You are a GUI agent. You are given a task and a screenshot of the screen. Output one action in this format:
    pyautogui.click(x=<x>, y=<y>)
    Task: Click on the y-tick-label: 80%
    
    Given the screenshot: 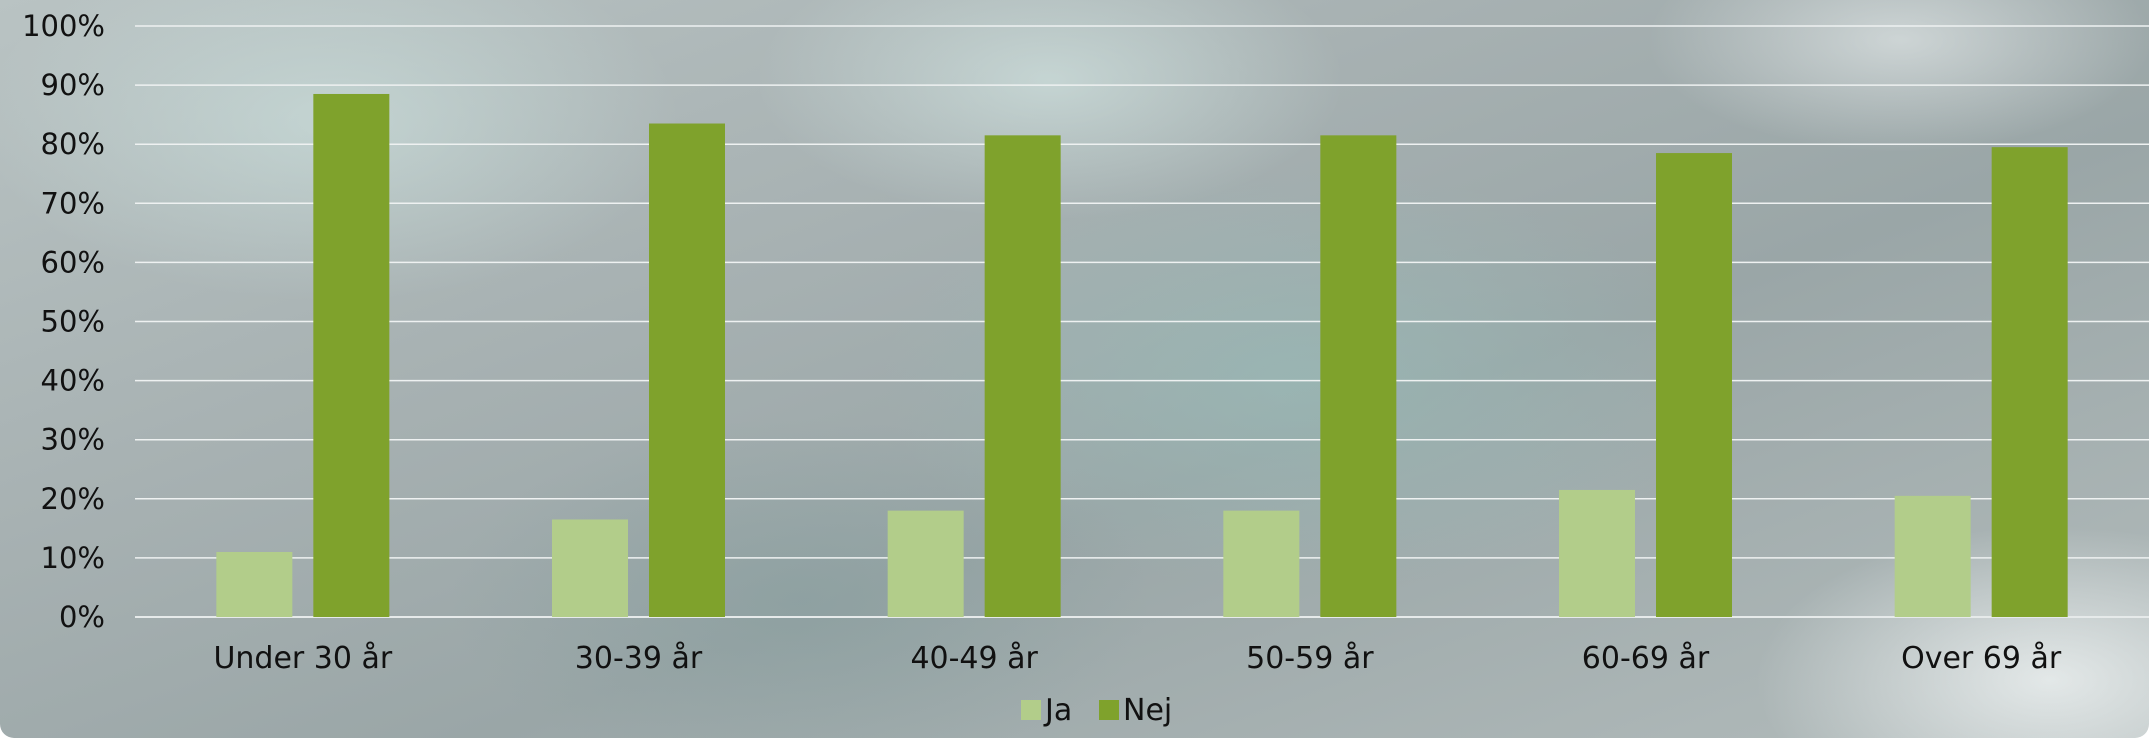 What is the action you would take?
    pyautogui.click(x=73, y=144)
    